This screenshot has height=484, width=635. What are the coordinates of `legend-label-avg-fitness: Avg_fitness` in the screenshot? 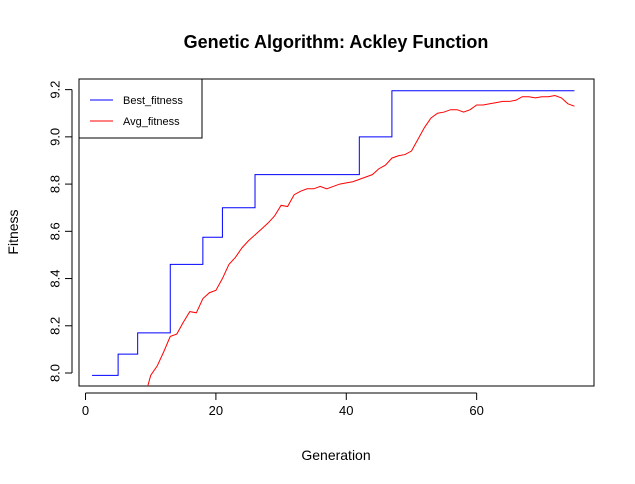 It's located at (151, 122).